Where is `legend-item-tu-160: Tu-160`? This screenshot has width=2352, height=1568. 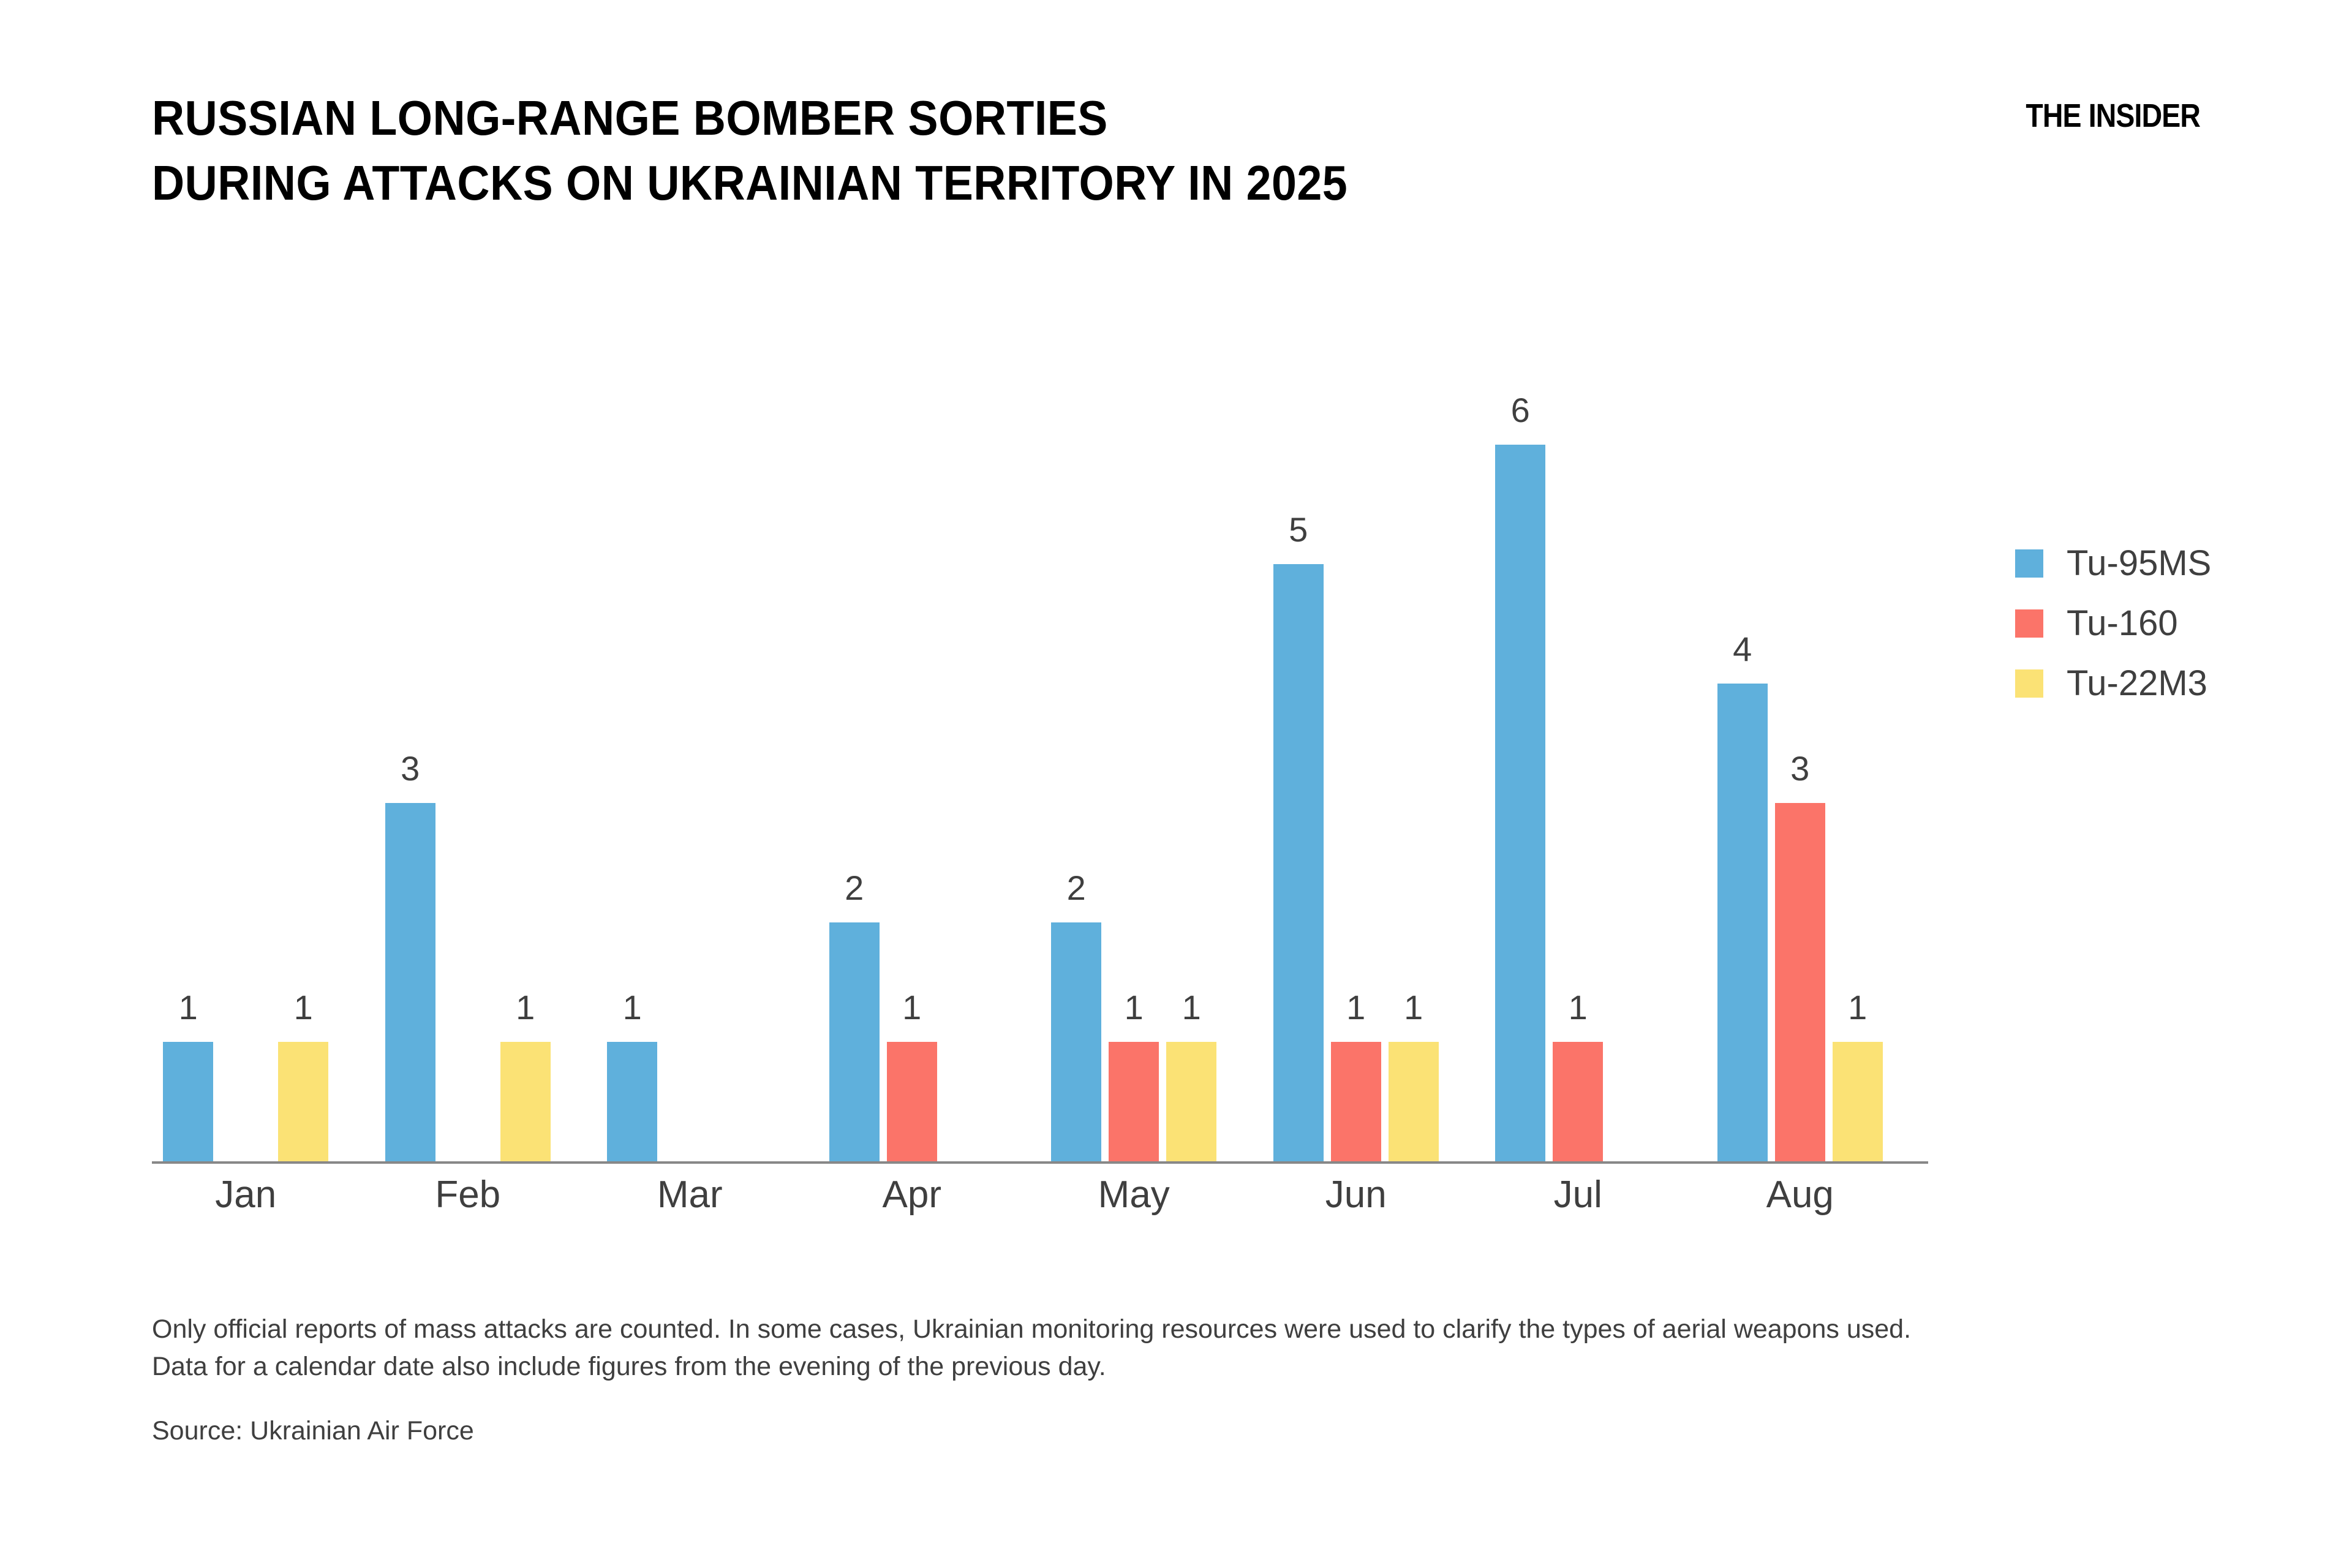 legend-item-tu-160: Tu-160 is located at coordinates (2097, 623).